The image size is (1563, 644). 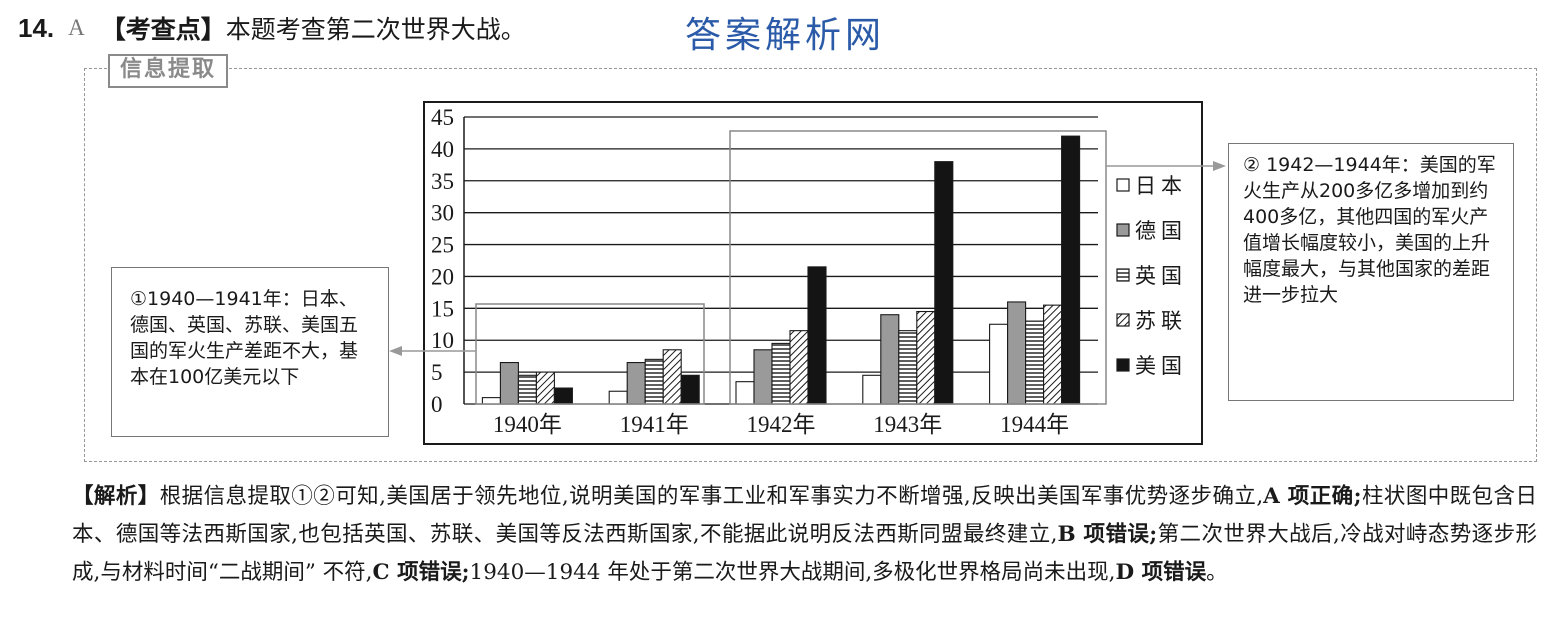 What do you see at coordinates (442, 340) in the screenshot?
I see `y-tick-label: 10` at bounding box center [442, 340].